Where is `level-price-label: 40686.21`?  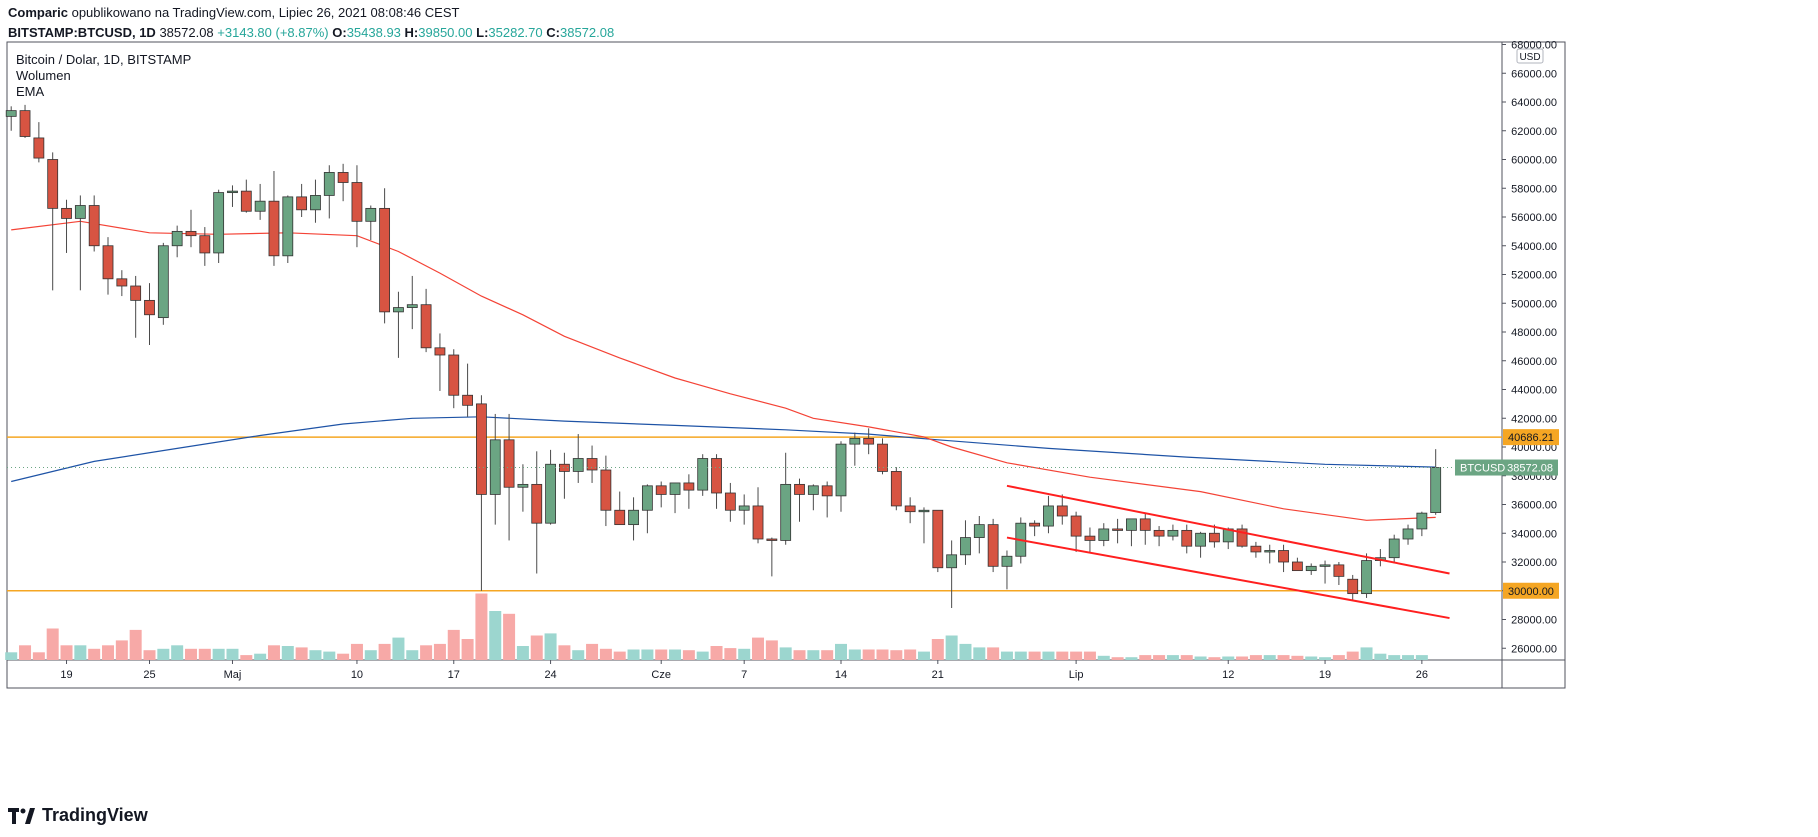 level-price-label: 40686.21 is located at coordinates (1531, 438).